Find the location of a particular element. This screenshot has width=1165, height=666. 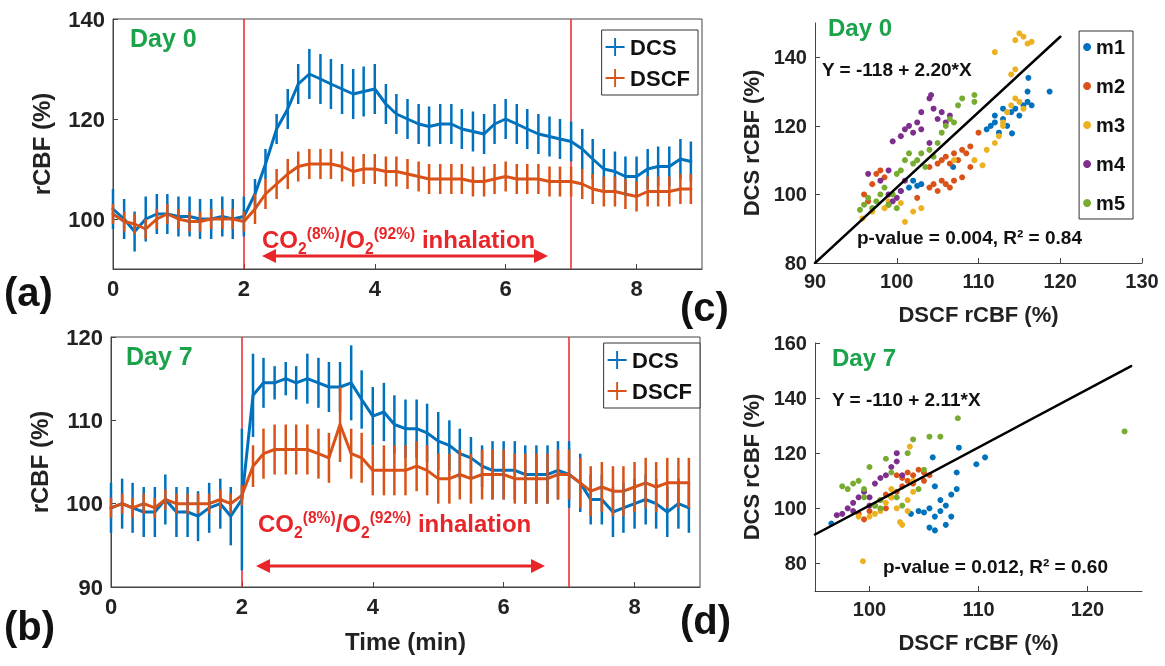

annotation: Y = -110 + 2.11*X is located at coordinates (906, 399).